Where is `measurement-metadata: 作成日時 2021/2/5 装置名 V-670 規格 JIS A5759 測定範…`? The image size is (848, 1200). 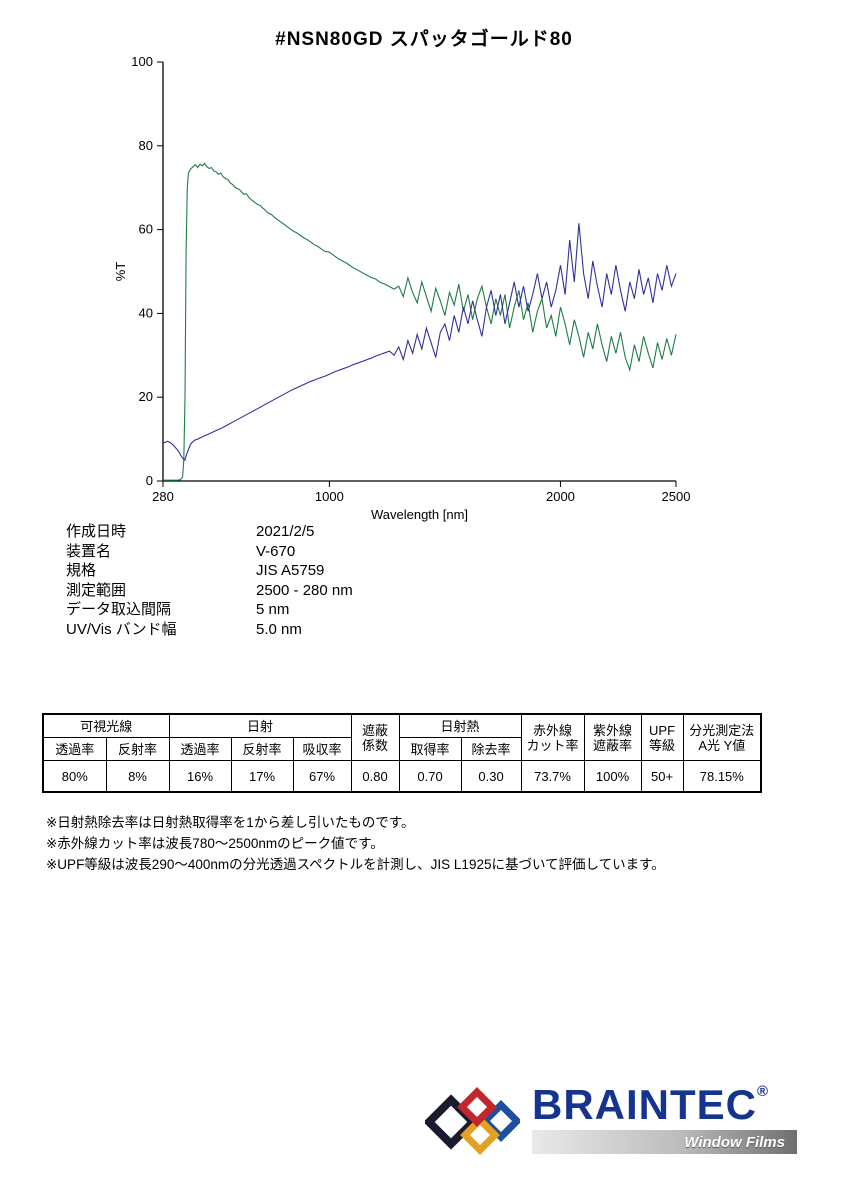 measurement-metadata: 作成日時 2021/2/5 装置名 V-670 規格 JIS A5759 測定範… is located at coordinates (209, 580).